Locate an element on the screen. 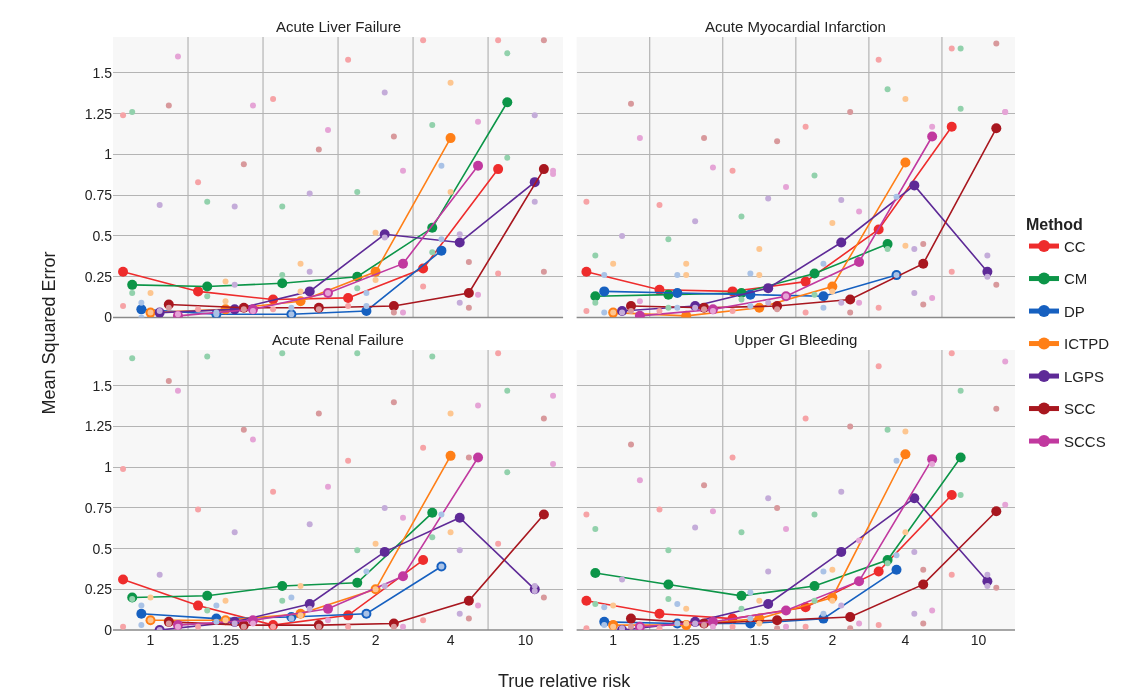 Image resolution: width=1145 pixels, height=691 pixels. legend-title: Method is located at coordinates (1054, 224).